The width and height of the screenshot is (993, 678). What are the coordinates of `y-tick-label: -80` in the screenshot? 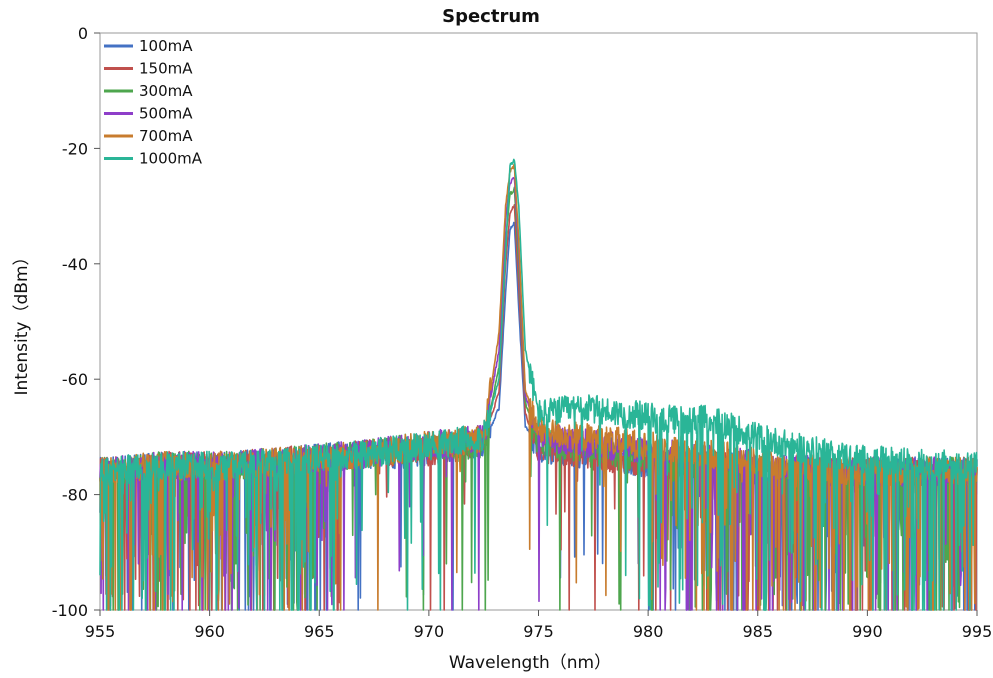 It's located at (75, 495).